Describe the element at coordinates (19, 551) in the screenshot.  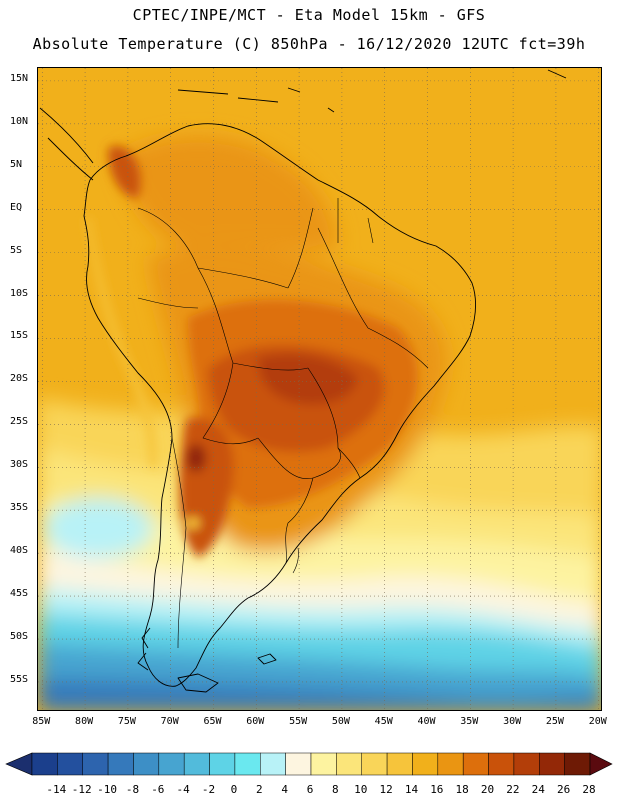
I see `latitude-tick-label: 40S` at that location.